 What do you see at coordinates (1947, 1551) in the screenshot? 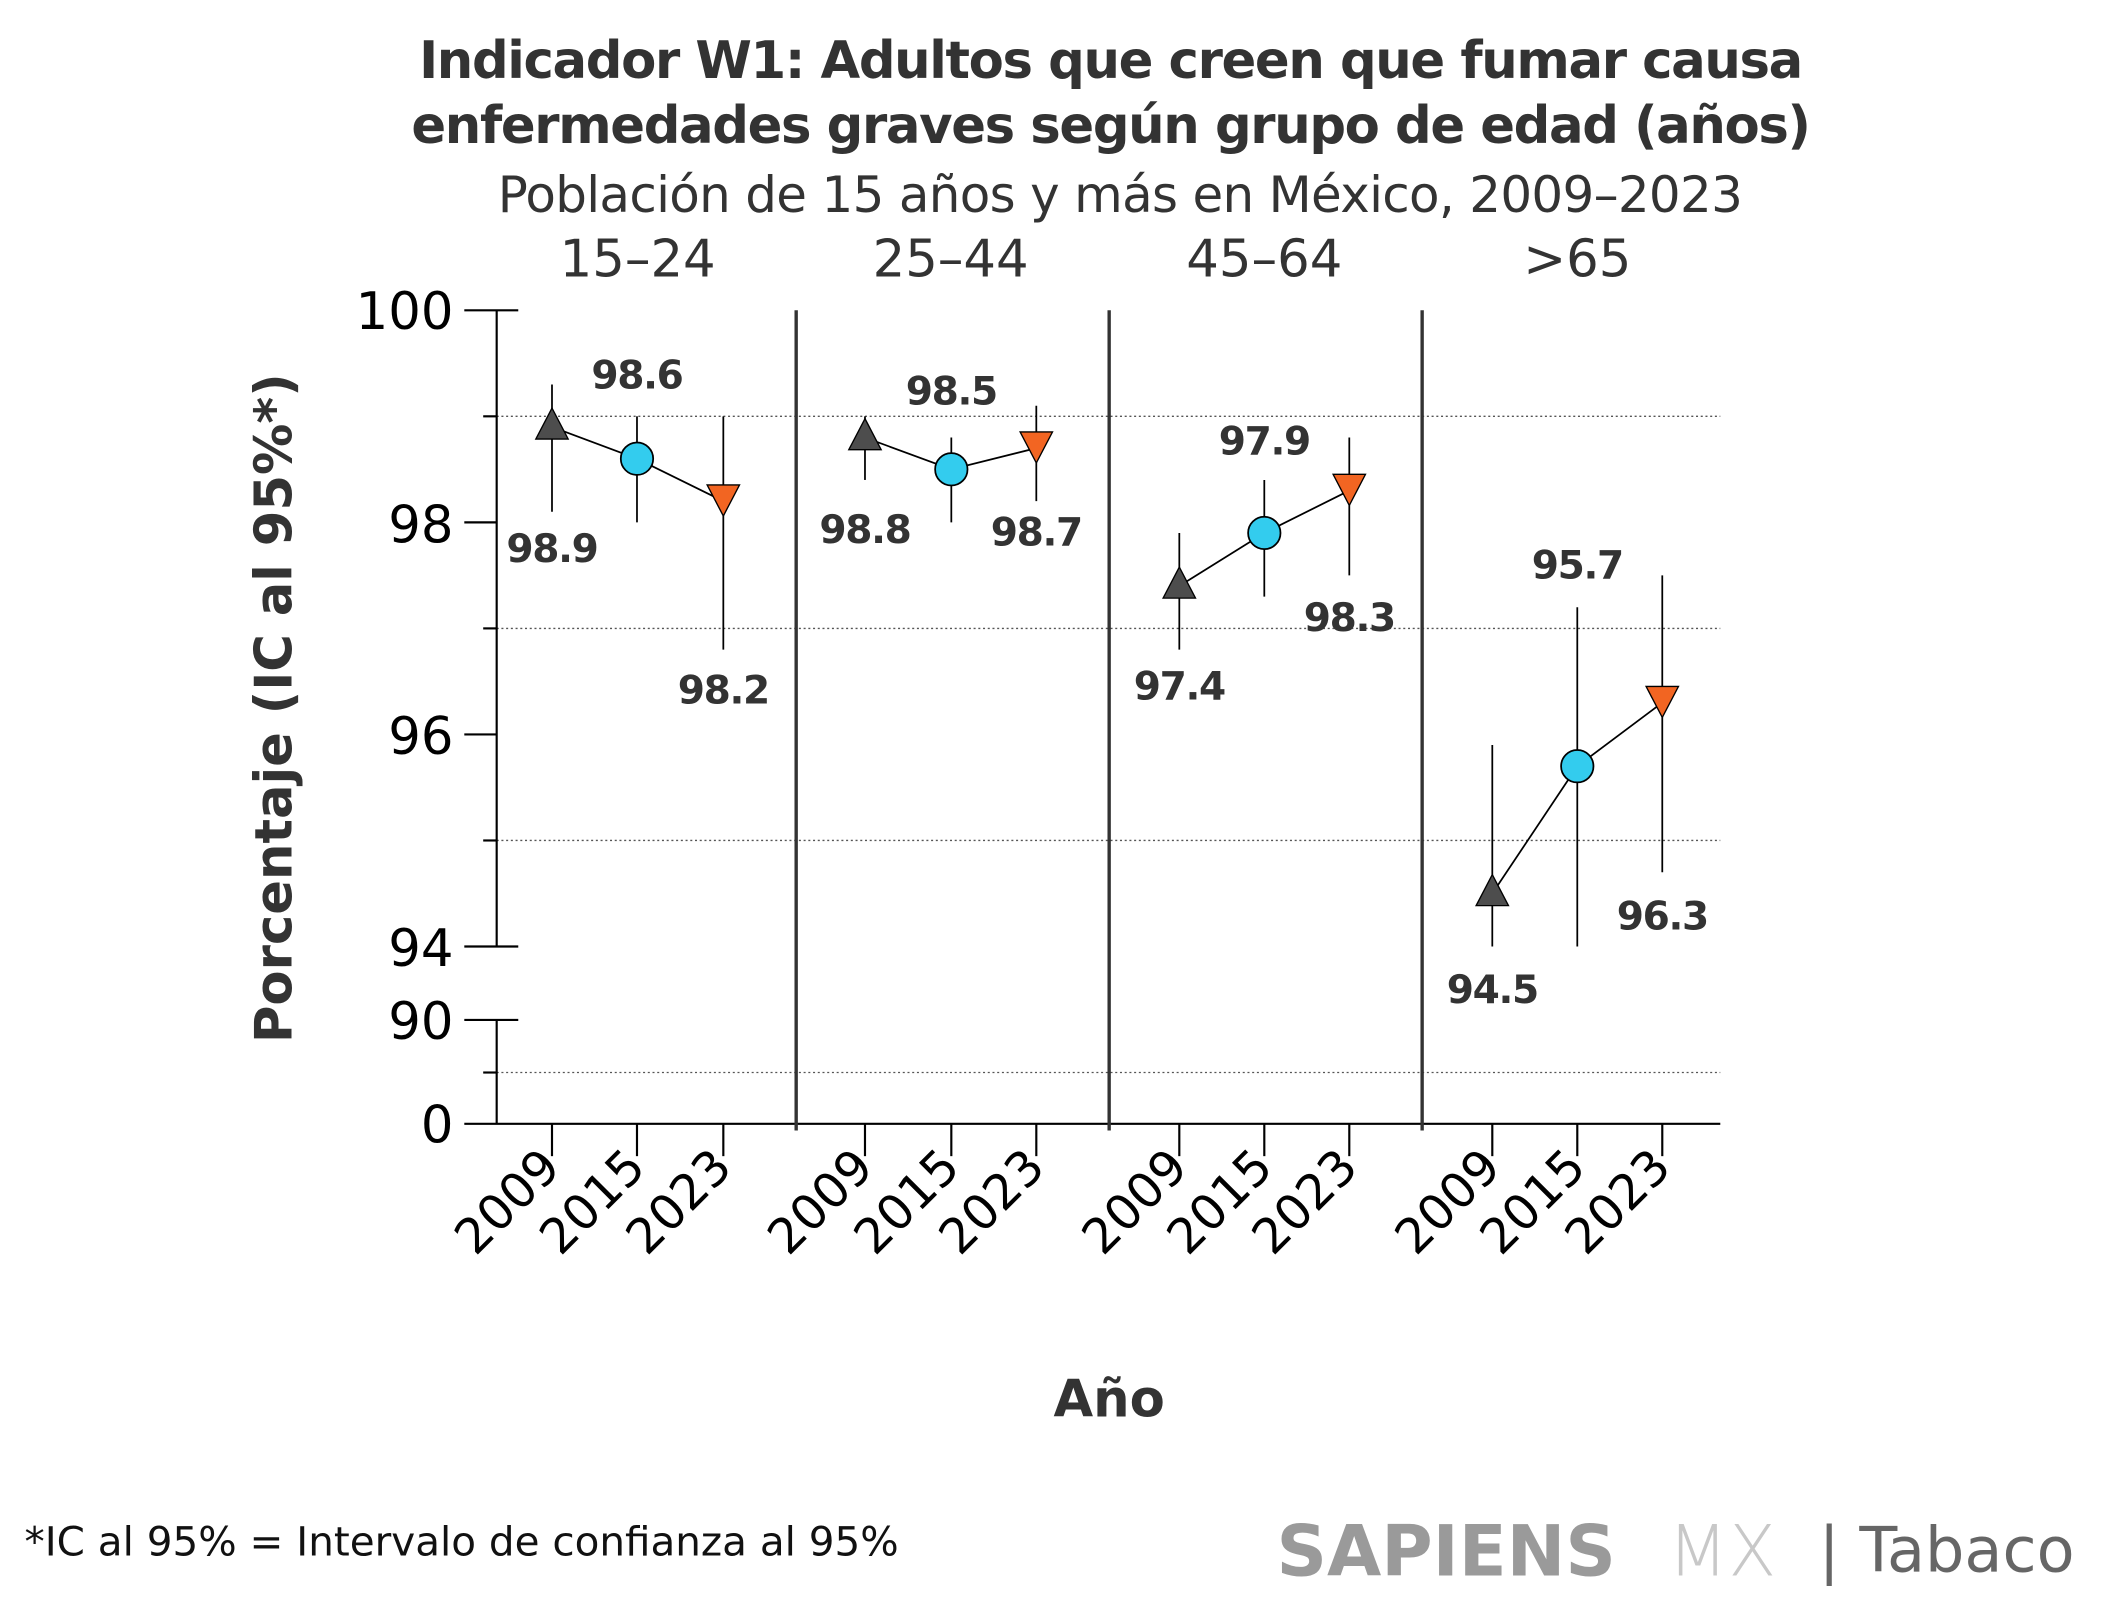
I see `logo-section: | Tabaco` at bounding box center [1947, 1551].